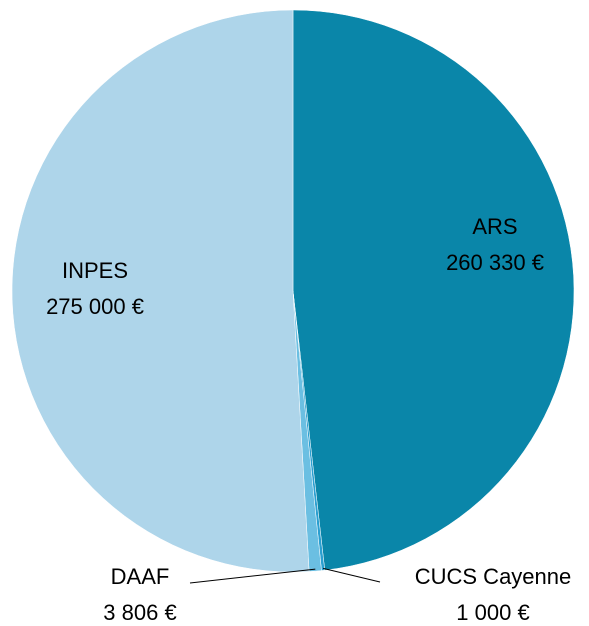  Describe the element at coordinates (95, 306) in the screenshot. I see `slice-value-label: 275 000 €` at that location.